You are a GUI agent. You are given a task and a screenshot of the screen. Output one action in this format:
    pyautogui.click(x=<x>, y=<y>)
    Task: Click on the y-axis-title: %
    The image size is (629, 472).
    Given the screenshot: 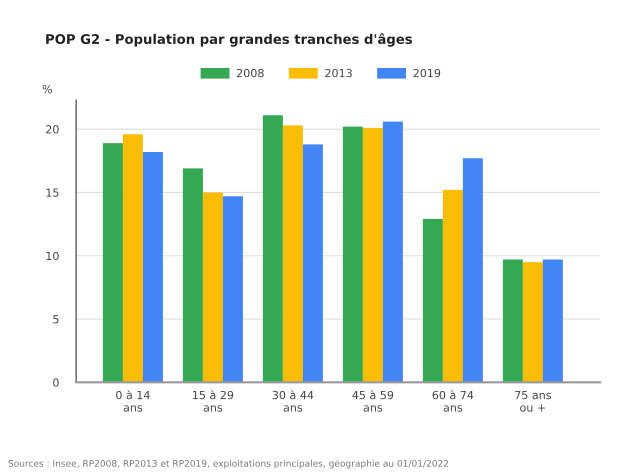 What is the action you would take?
    pyautogui.click(x=47, y=89)
    